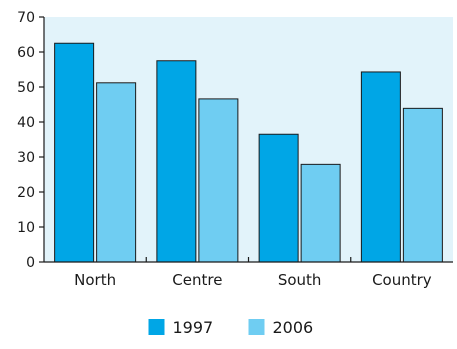  I want to click on y-tick-label-30: 30, so click(26, 158).